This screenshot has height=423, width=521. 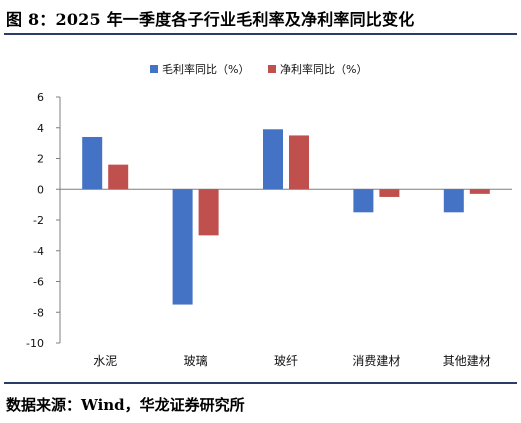 I want to click on y-tick-label: -4, so click(x=38, y=251).